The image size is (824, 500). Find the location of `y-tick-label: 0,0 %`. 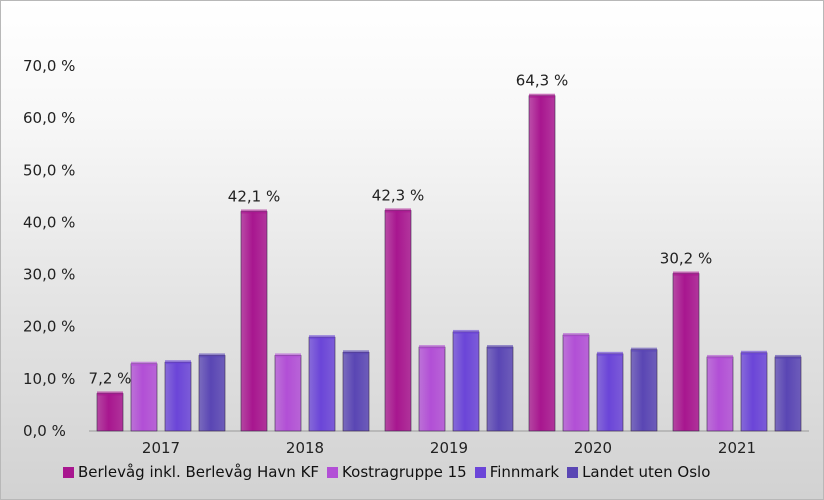

y-tick-label: 0,0 % is located at coordinates (44, 431).